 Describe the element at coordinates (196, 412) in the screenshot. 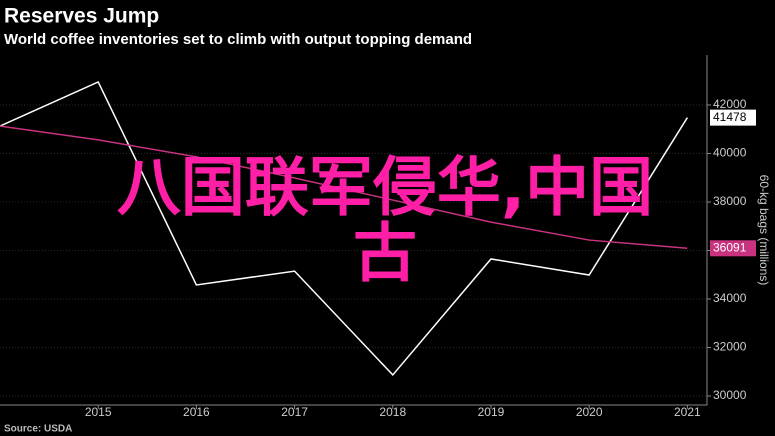

I see `x-tick-label: 2016` at that location.